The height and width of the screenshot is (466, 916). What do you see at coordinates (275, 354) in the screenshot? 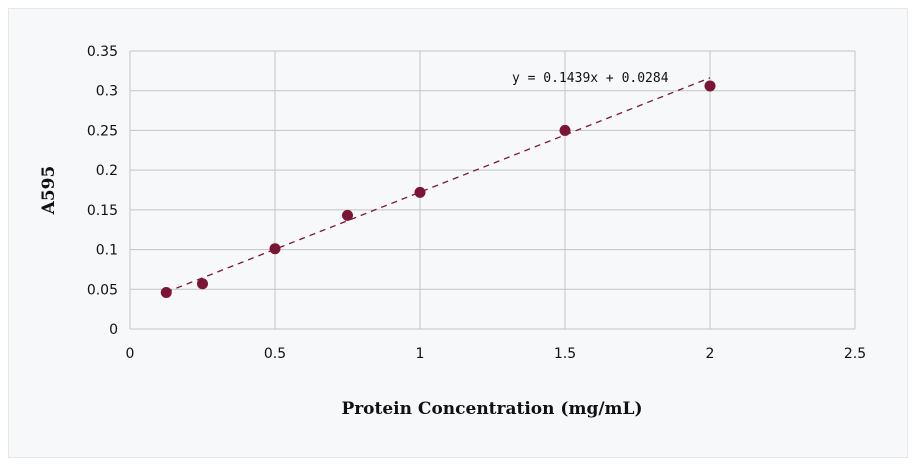
I see `x-tick-label: 0.5` at bounding box center [275, 354].